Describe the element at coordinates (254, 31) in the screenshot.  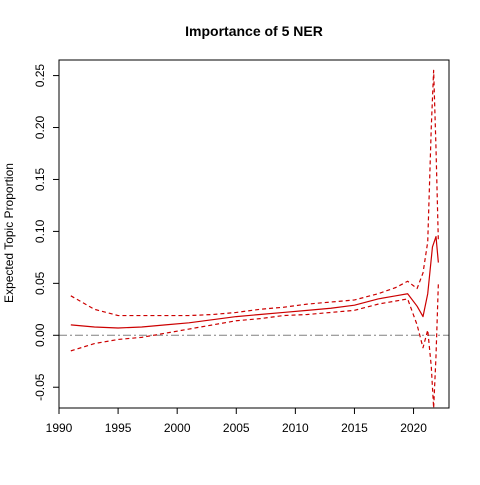
I see `chart-title: Importance of 5 NER` at that location.